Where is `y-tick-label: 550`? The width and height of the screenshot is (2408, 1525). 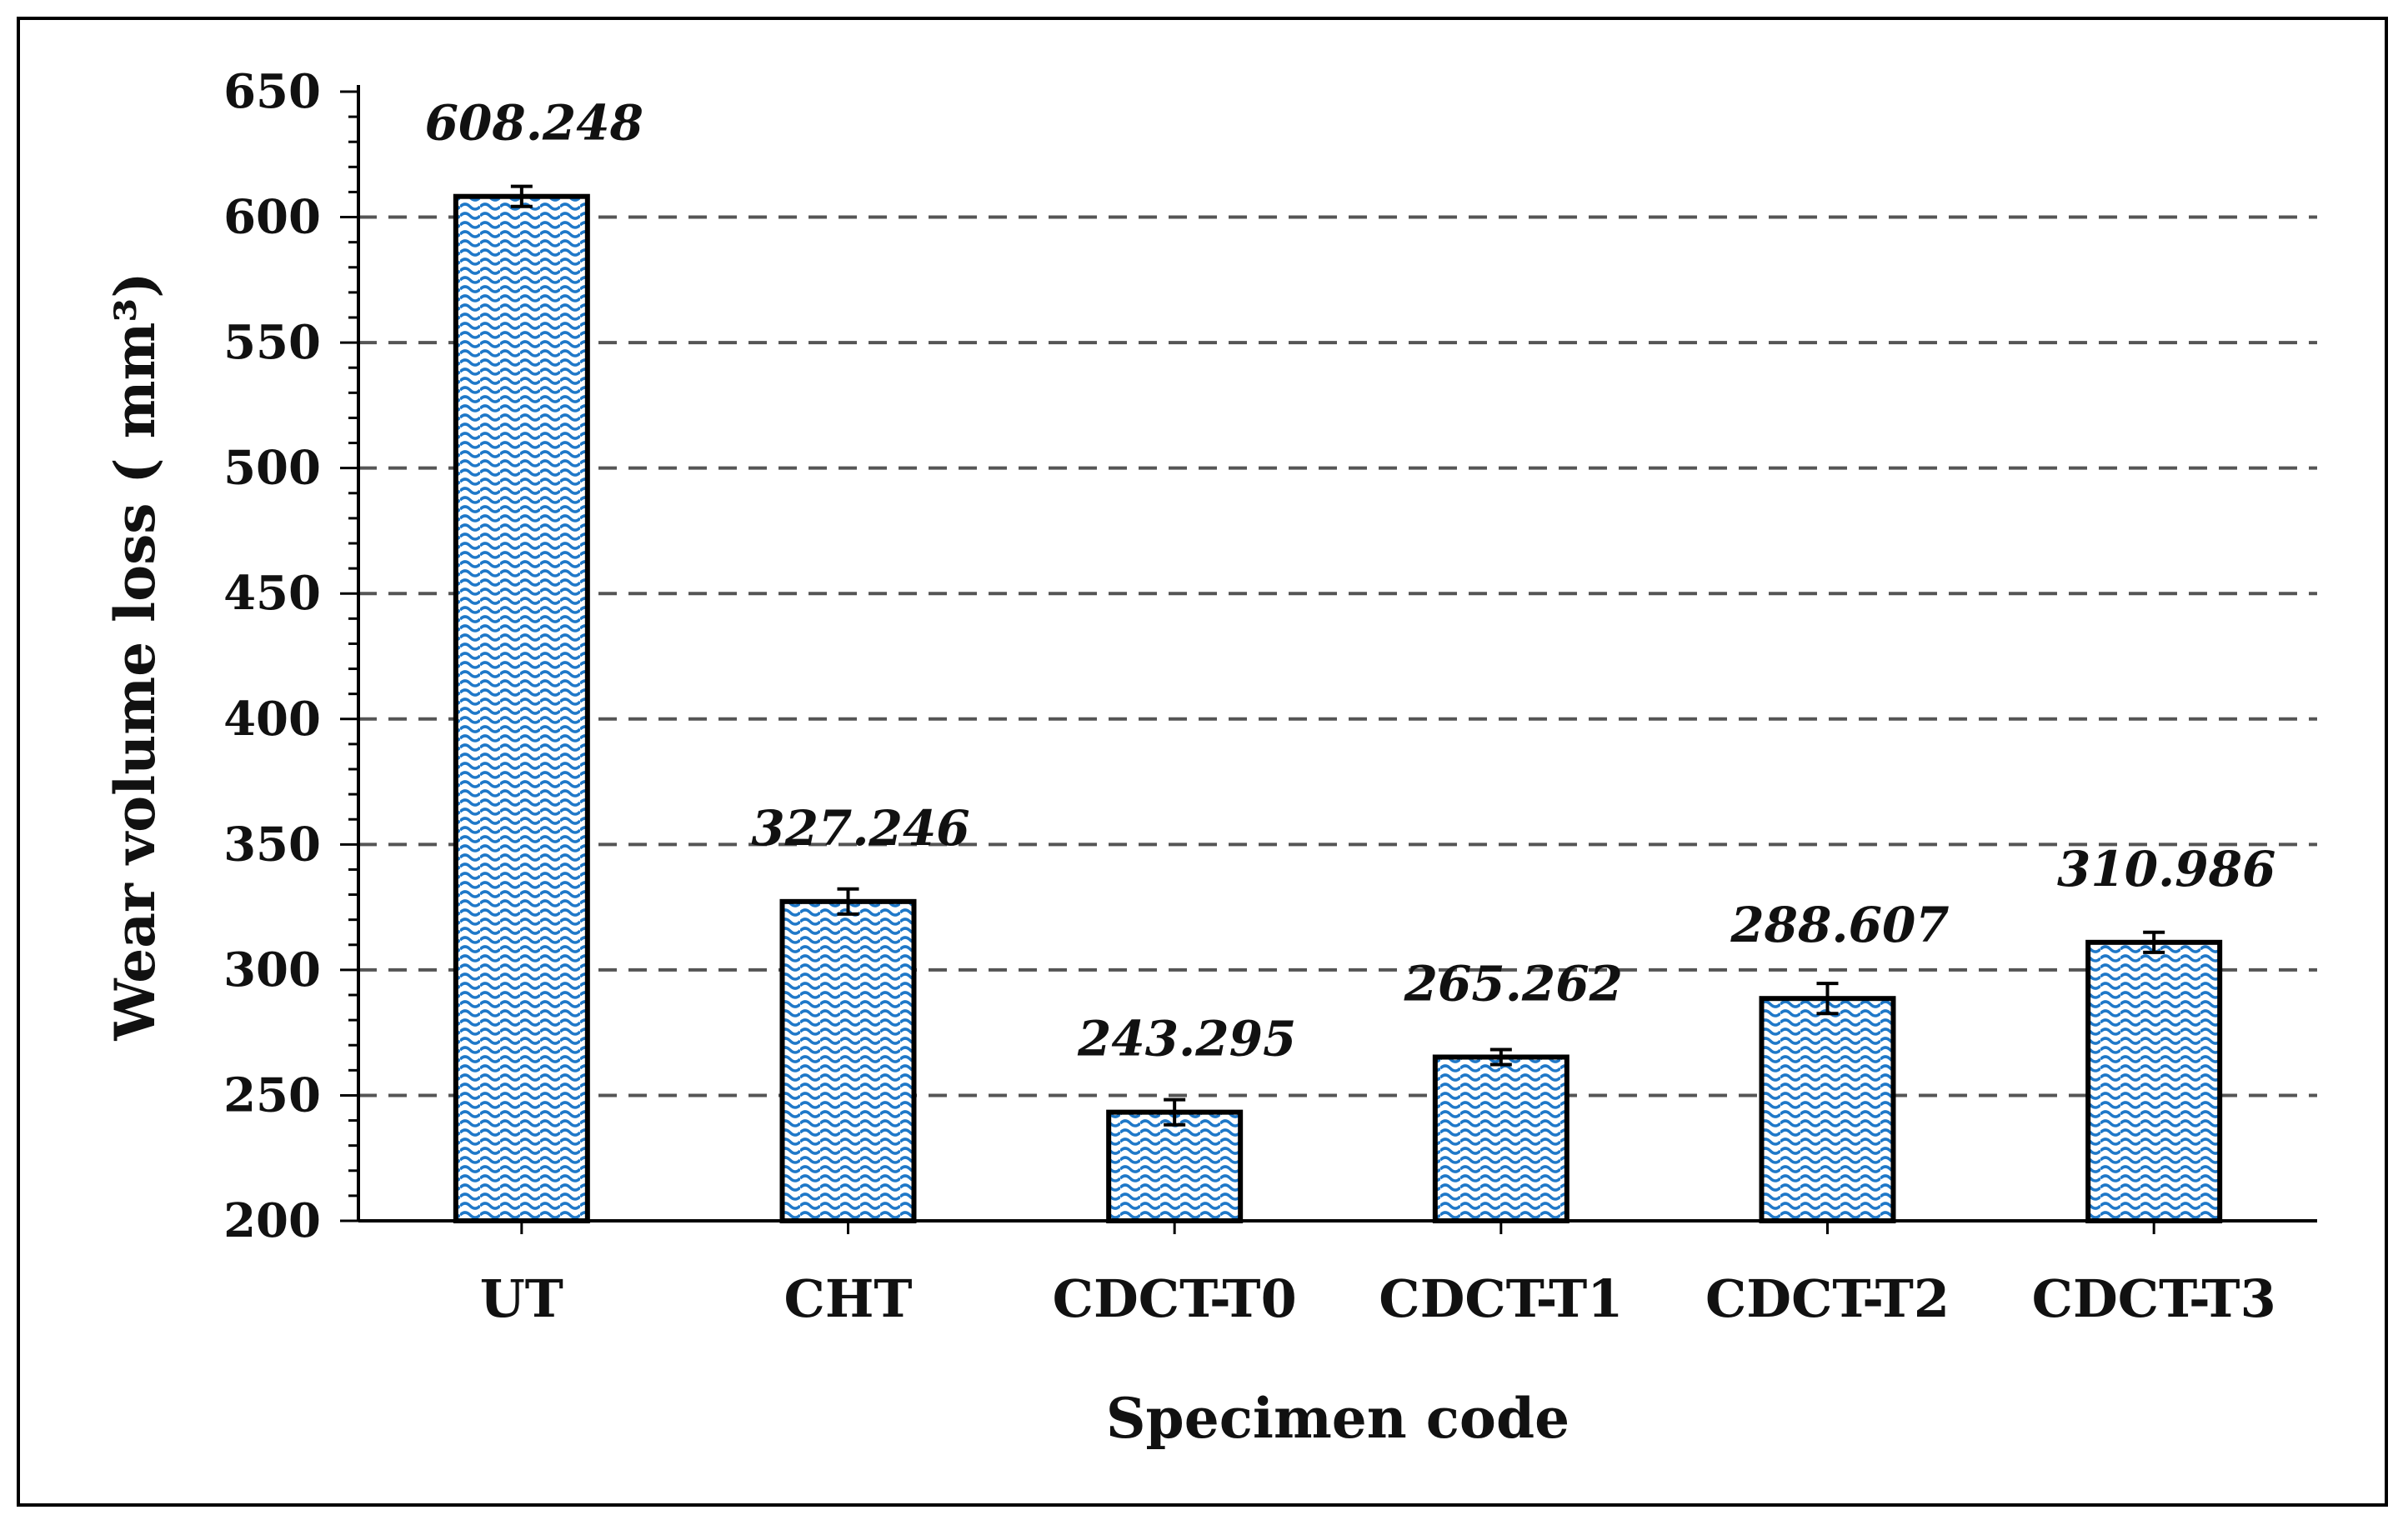 y-tick-label: 550 is located at coordinates (272, 342).